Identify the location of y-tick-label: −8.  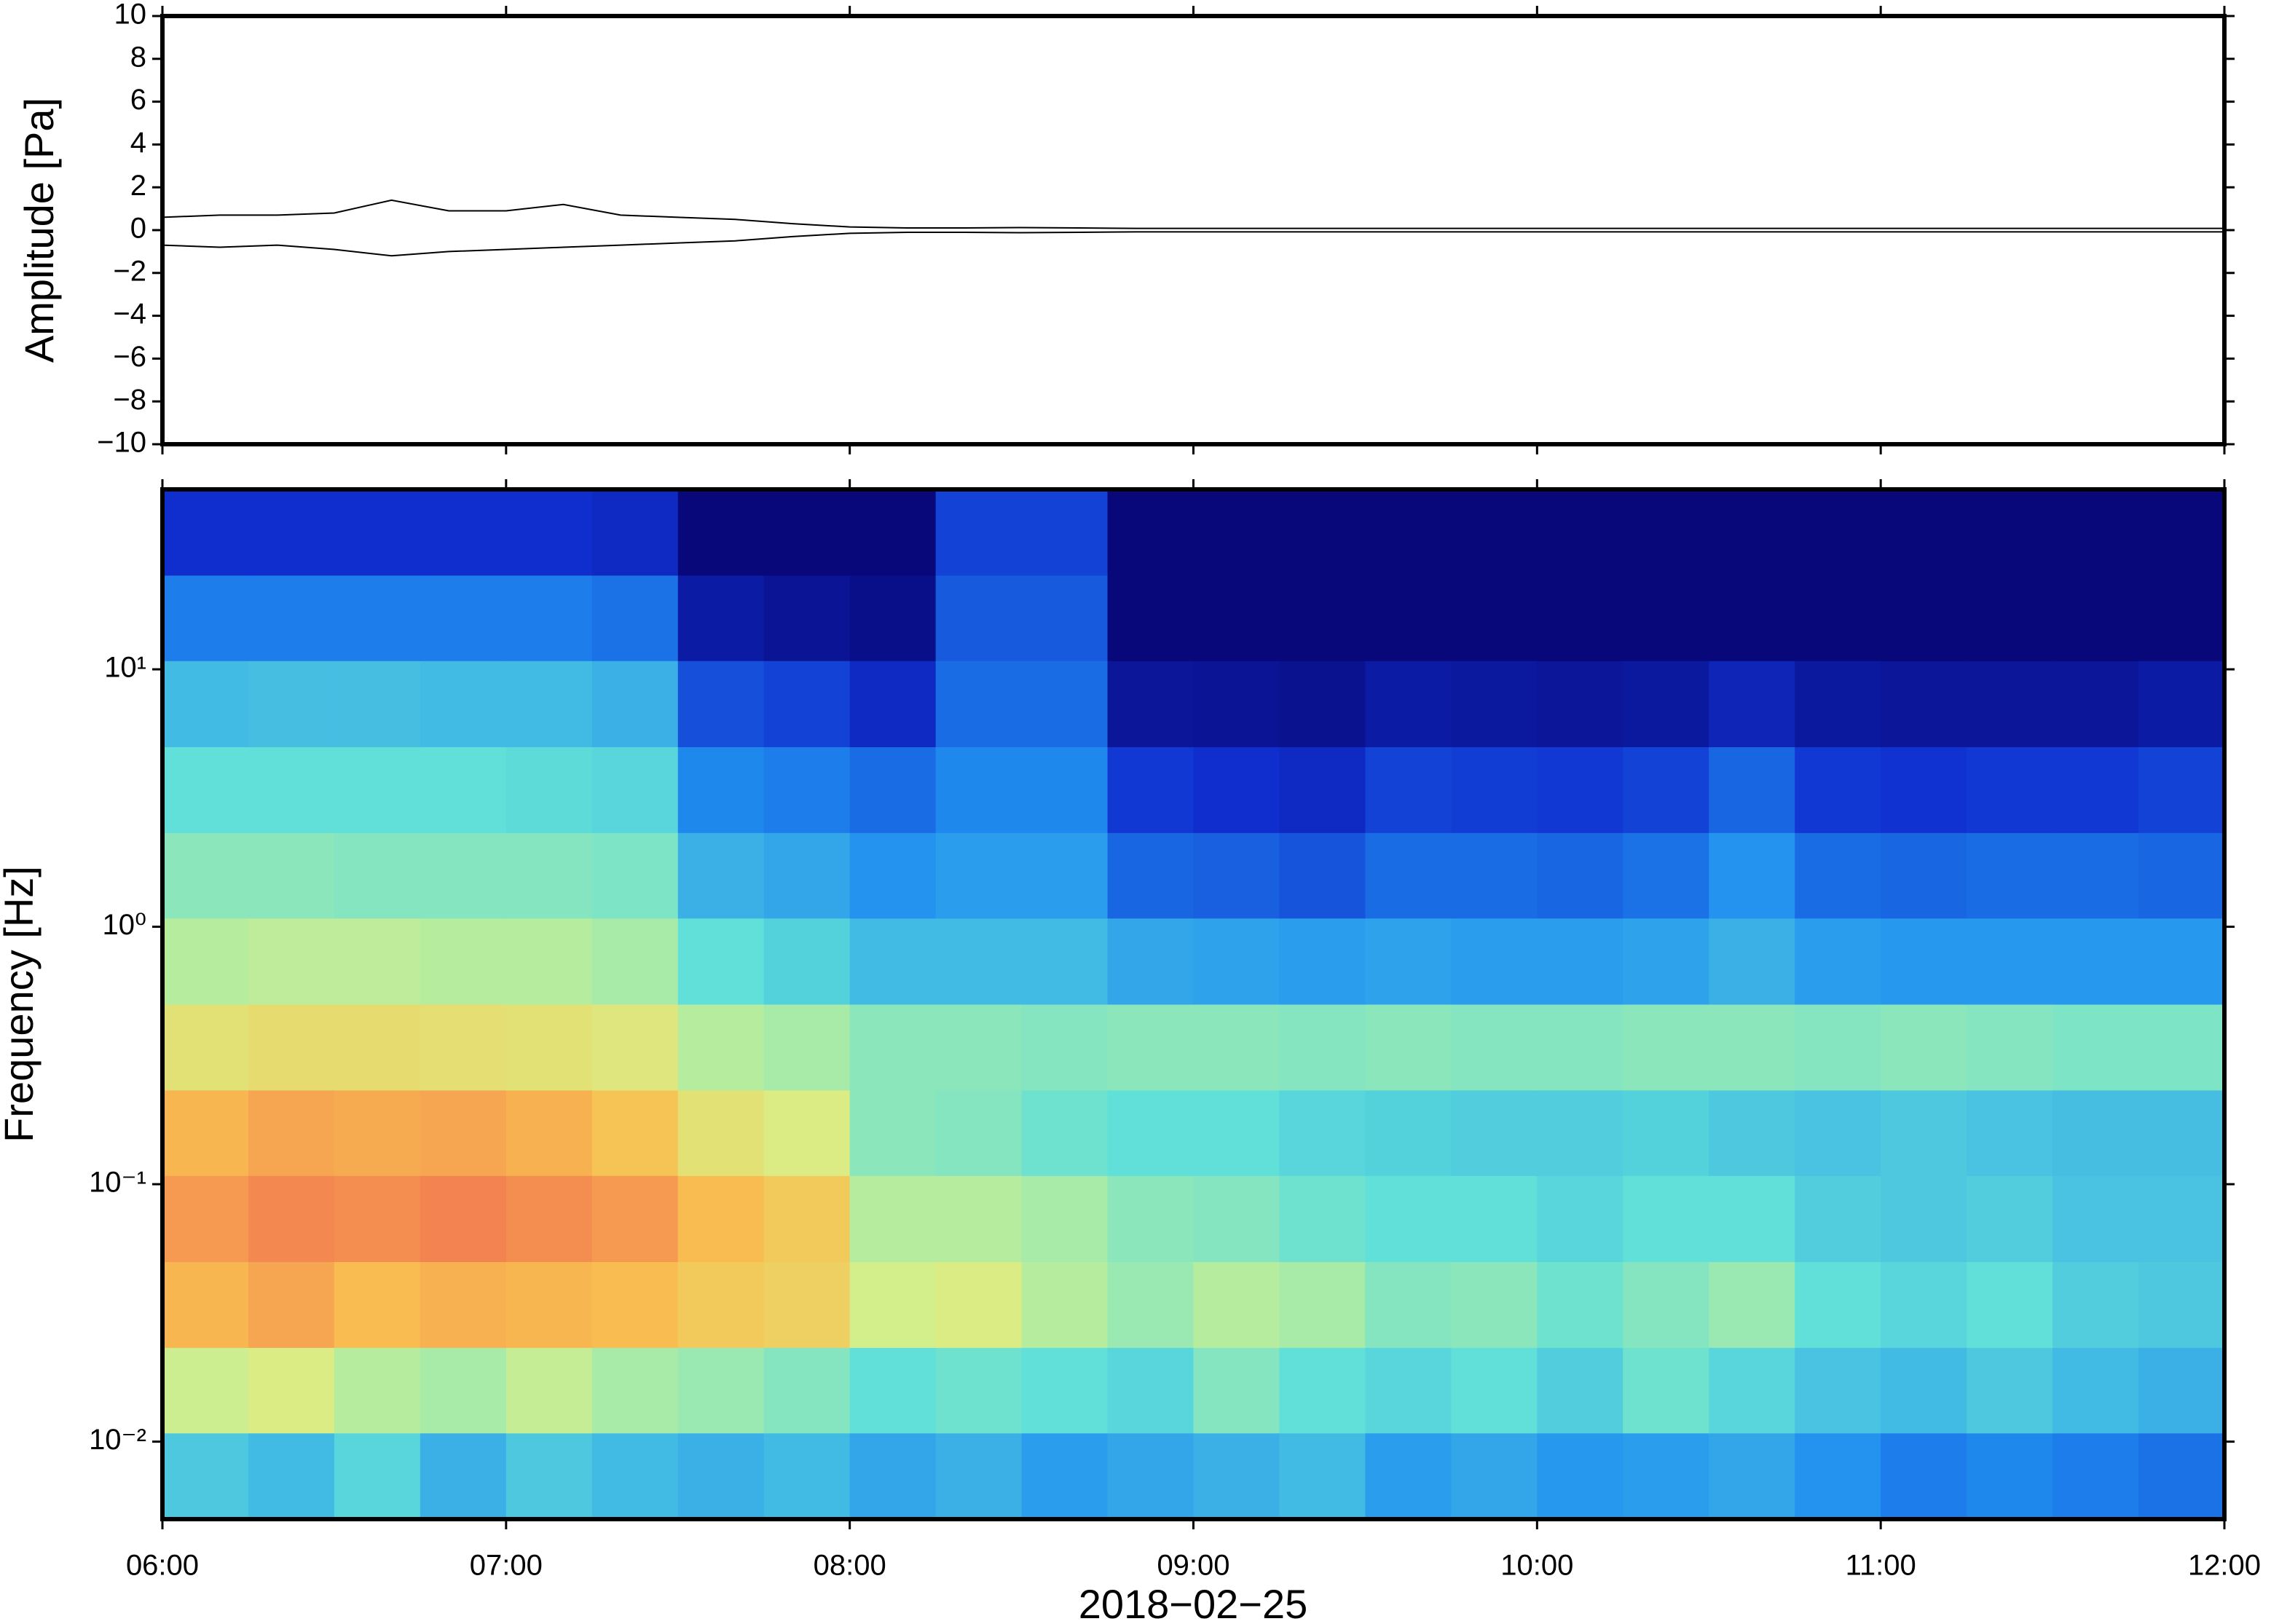
(129, 400).